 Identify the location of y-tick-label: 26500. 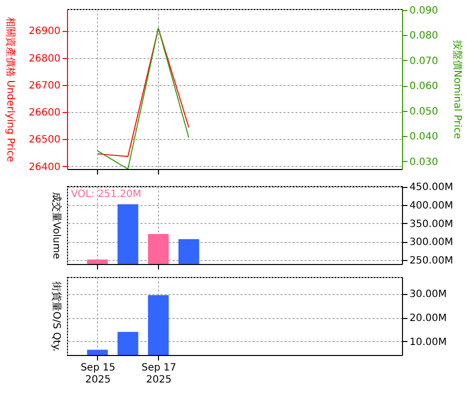
(44, 140).